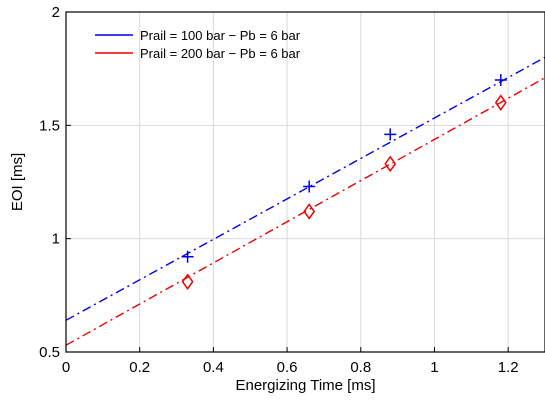 This screenshot has width=545, height=403. I want to click on y-tick-label: 1, so click(56, 239).